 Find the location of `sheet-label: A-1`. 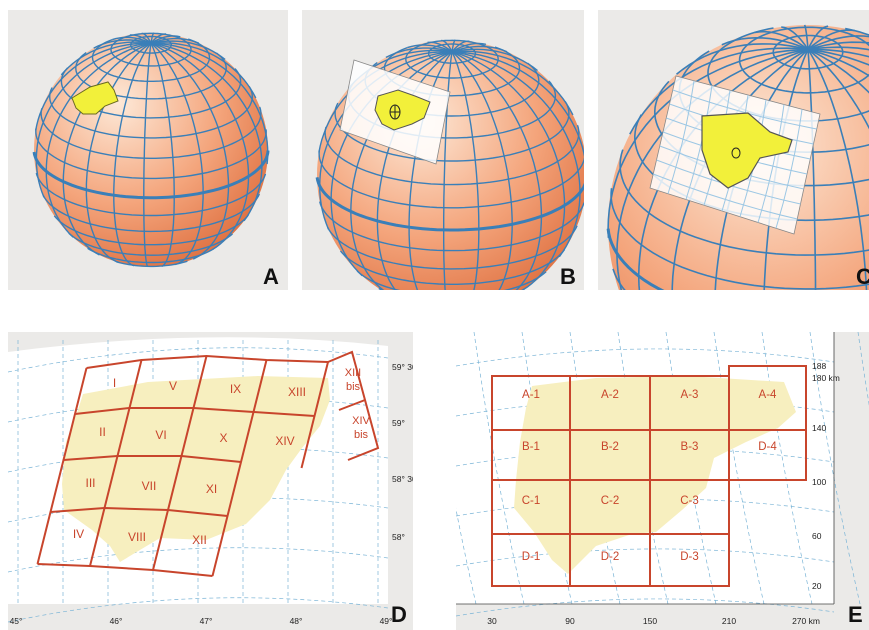

sheet-label: A-1 is located at coordinates (531, 395).